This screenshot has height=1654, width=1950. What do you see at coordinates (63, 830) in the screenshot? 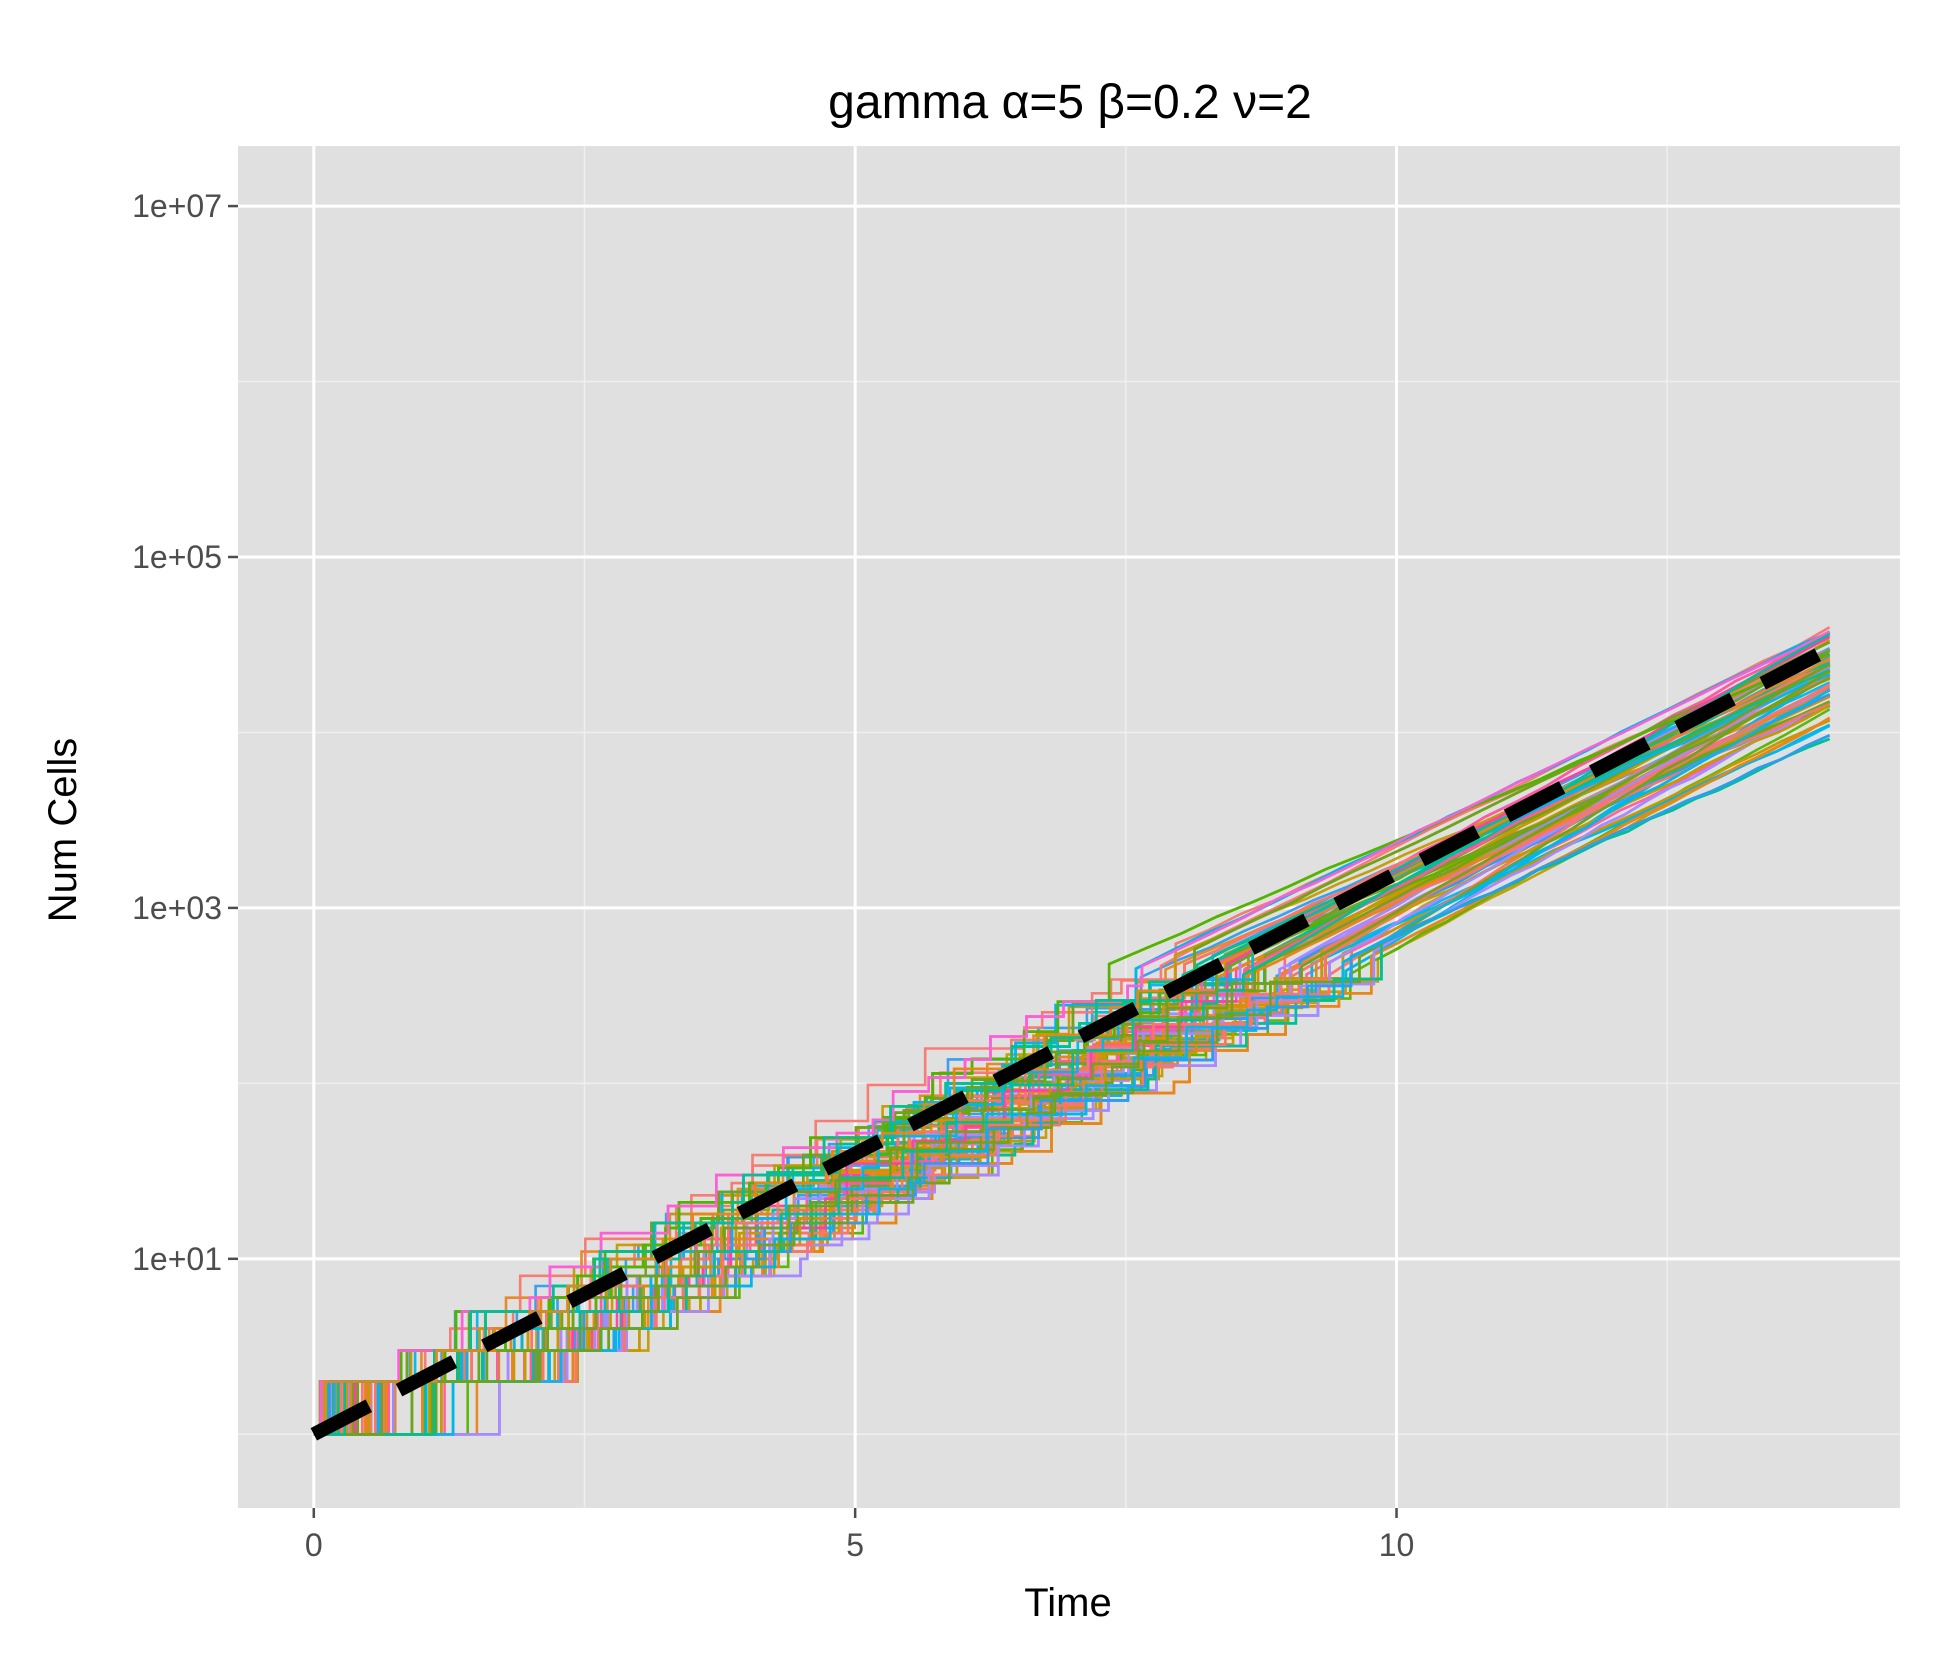
I see `y-axis-title: Num Cells` at bounding box center [63, 830].